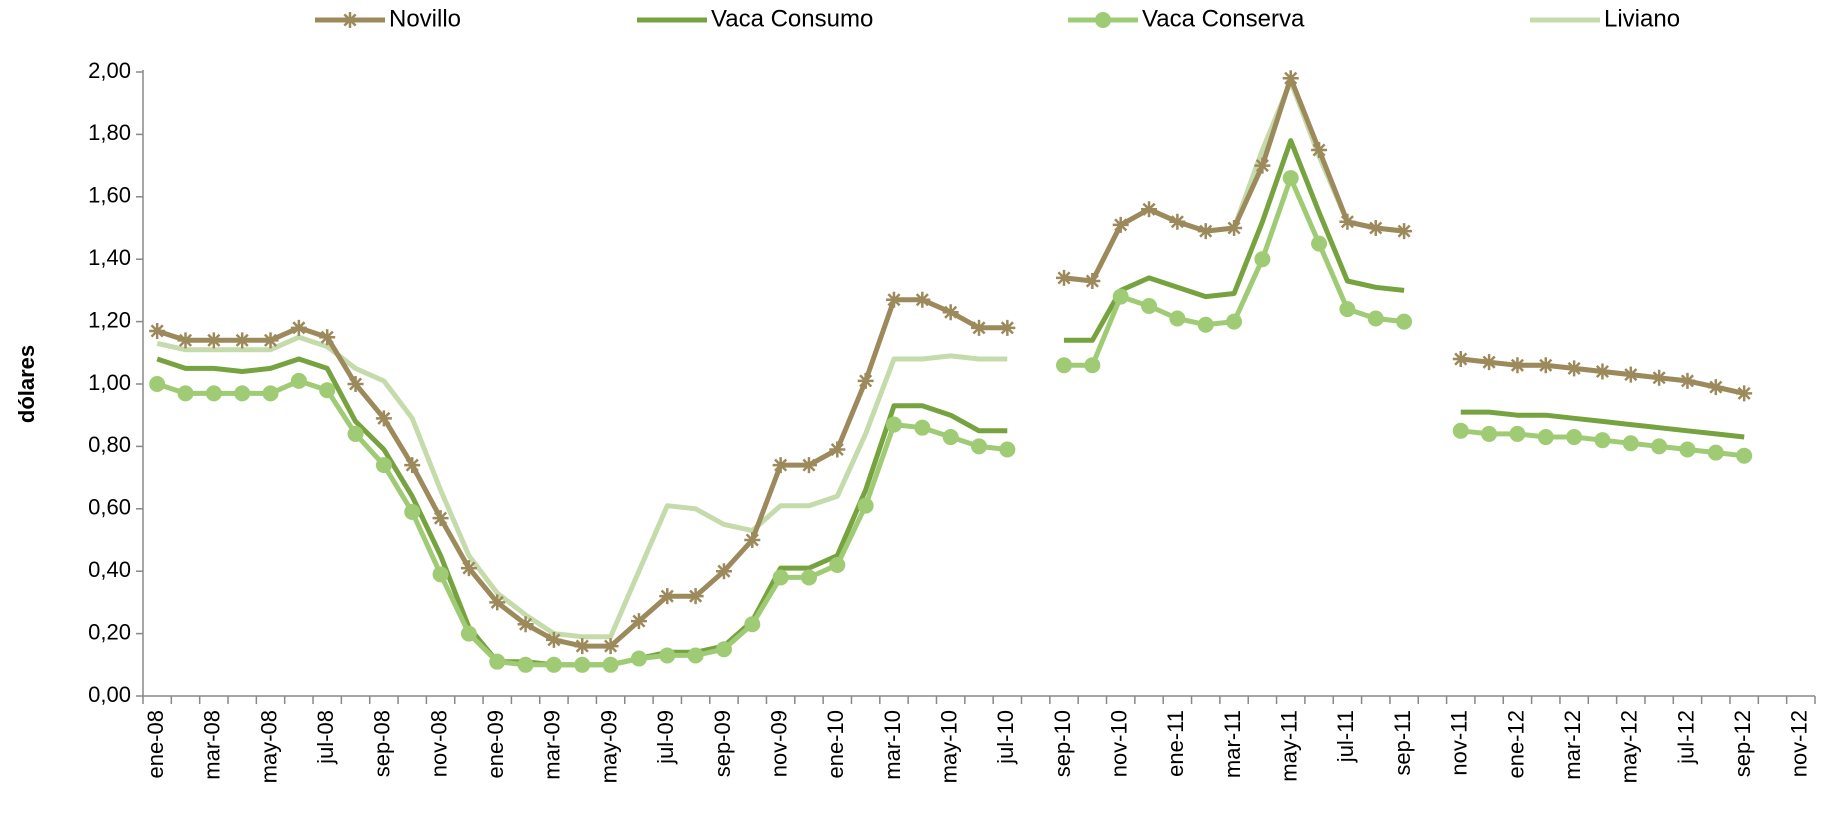 The width and height of the screenshot is (1823, 831). Describe the element at coordinates (382, 743) in the screenshot. I see `x-tick-label: sep-08` at that location.